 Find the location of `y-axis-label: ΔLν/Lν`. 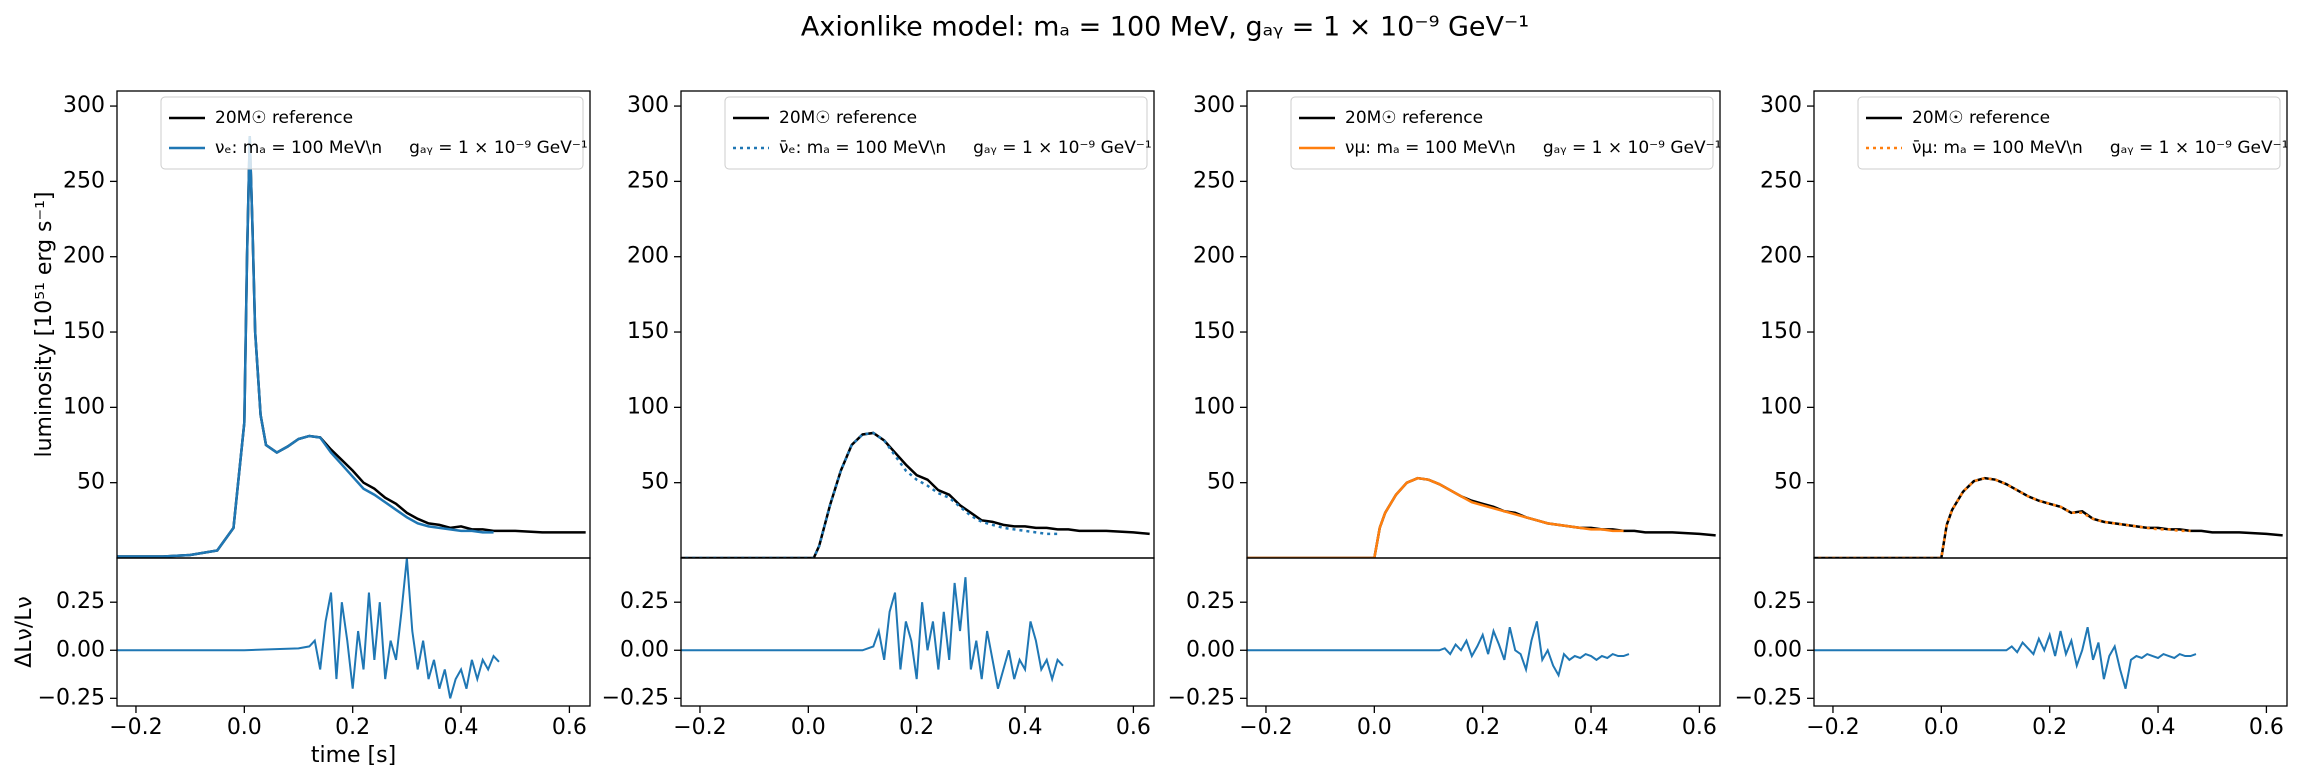

y-axis-label: ΔLν/Lν is located at coordinates (24, 632).